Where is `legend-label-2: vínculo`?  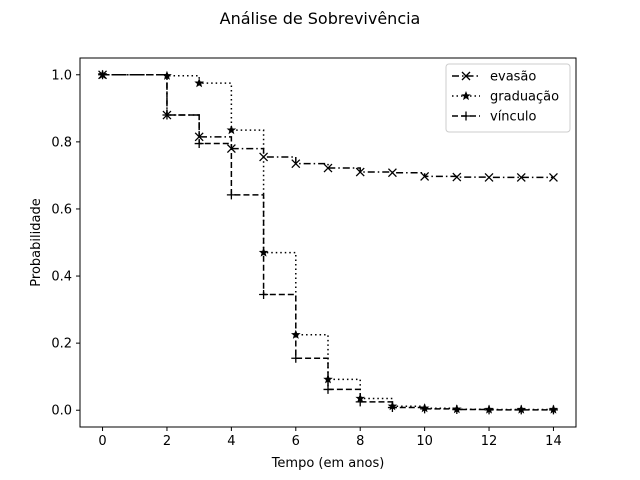
legend-label-2: vínculo is located at coordinates (513, 117).